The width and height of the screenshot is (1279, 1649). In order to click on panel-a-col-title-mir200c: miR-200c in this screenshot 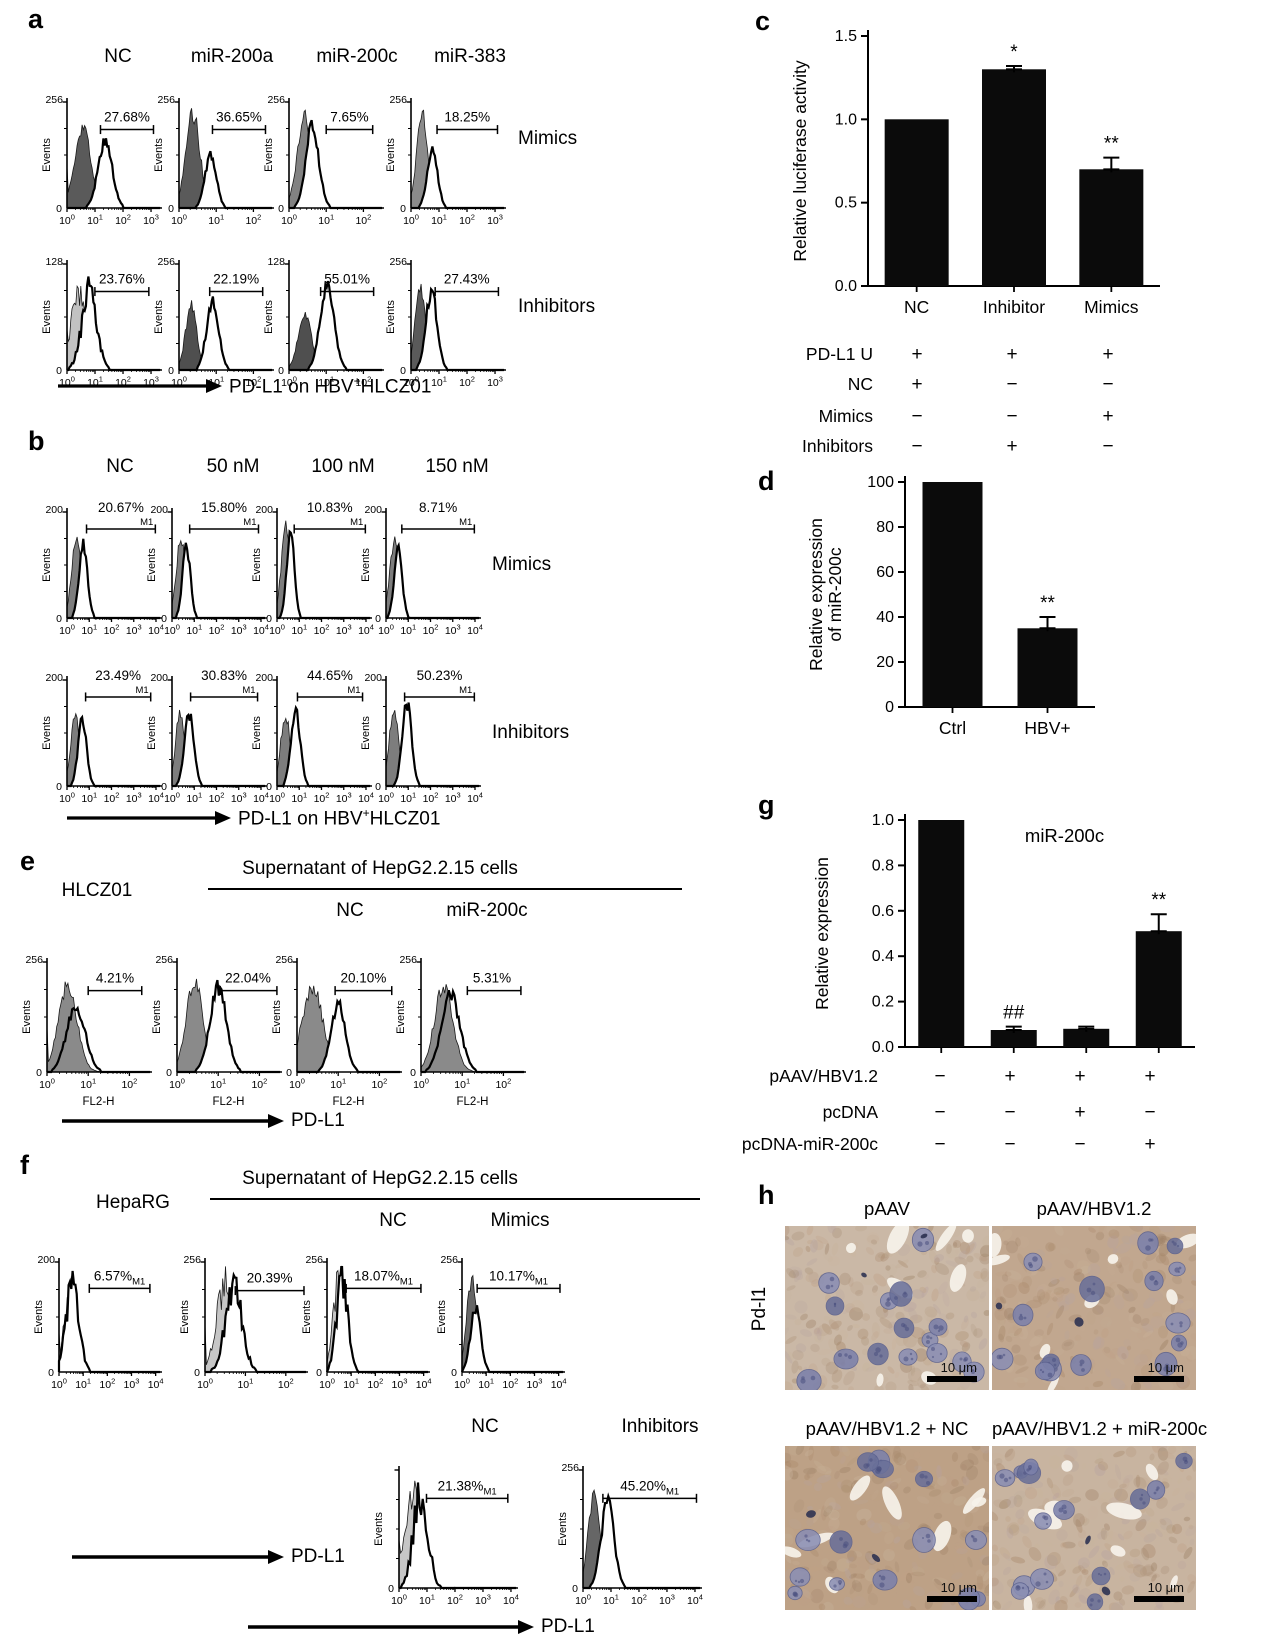, I will do `click(357, 56)`.